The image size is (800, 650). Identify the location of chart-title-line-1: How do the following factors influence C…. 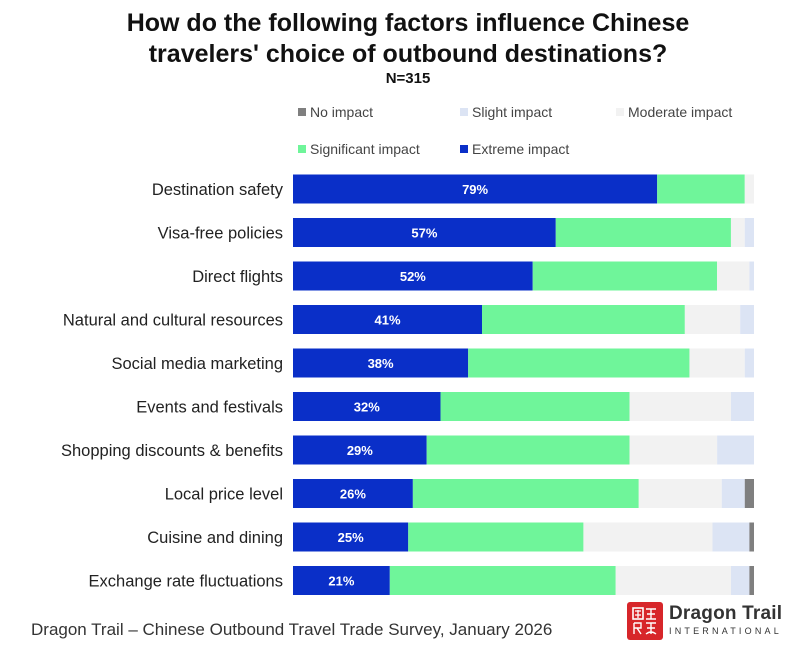
(408, 23).